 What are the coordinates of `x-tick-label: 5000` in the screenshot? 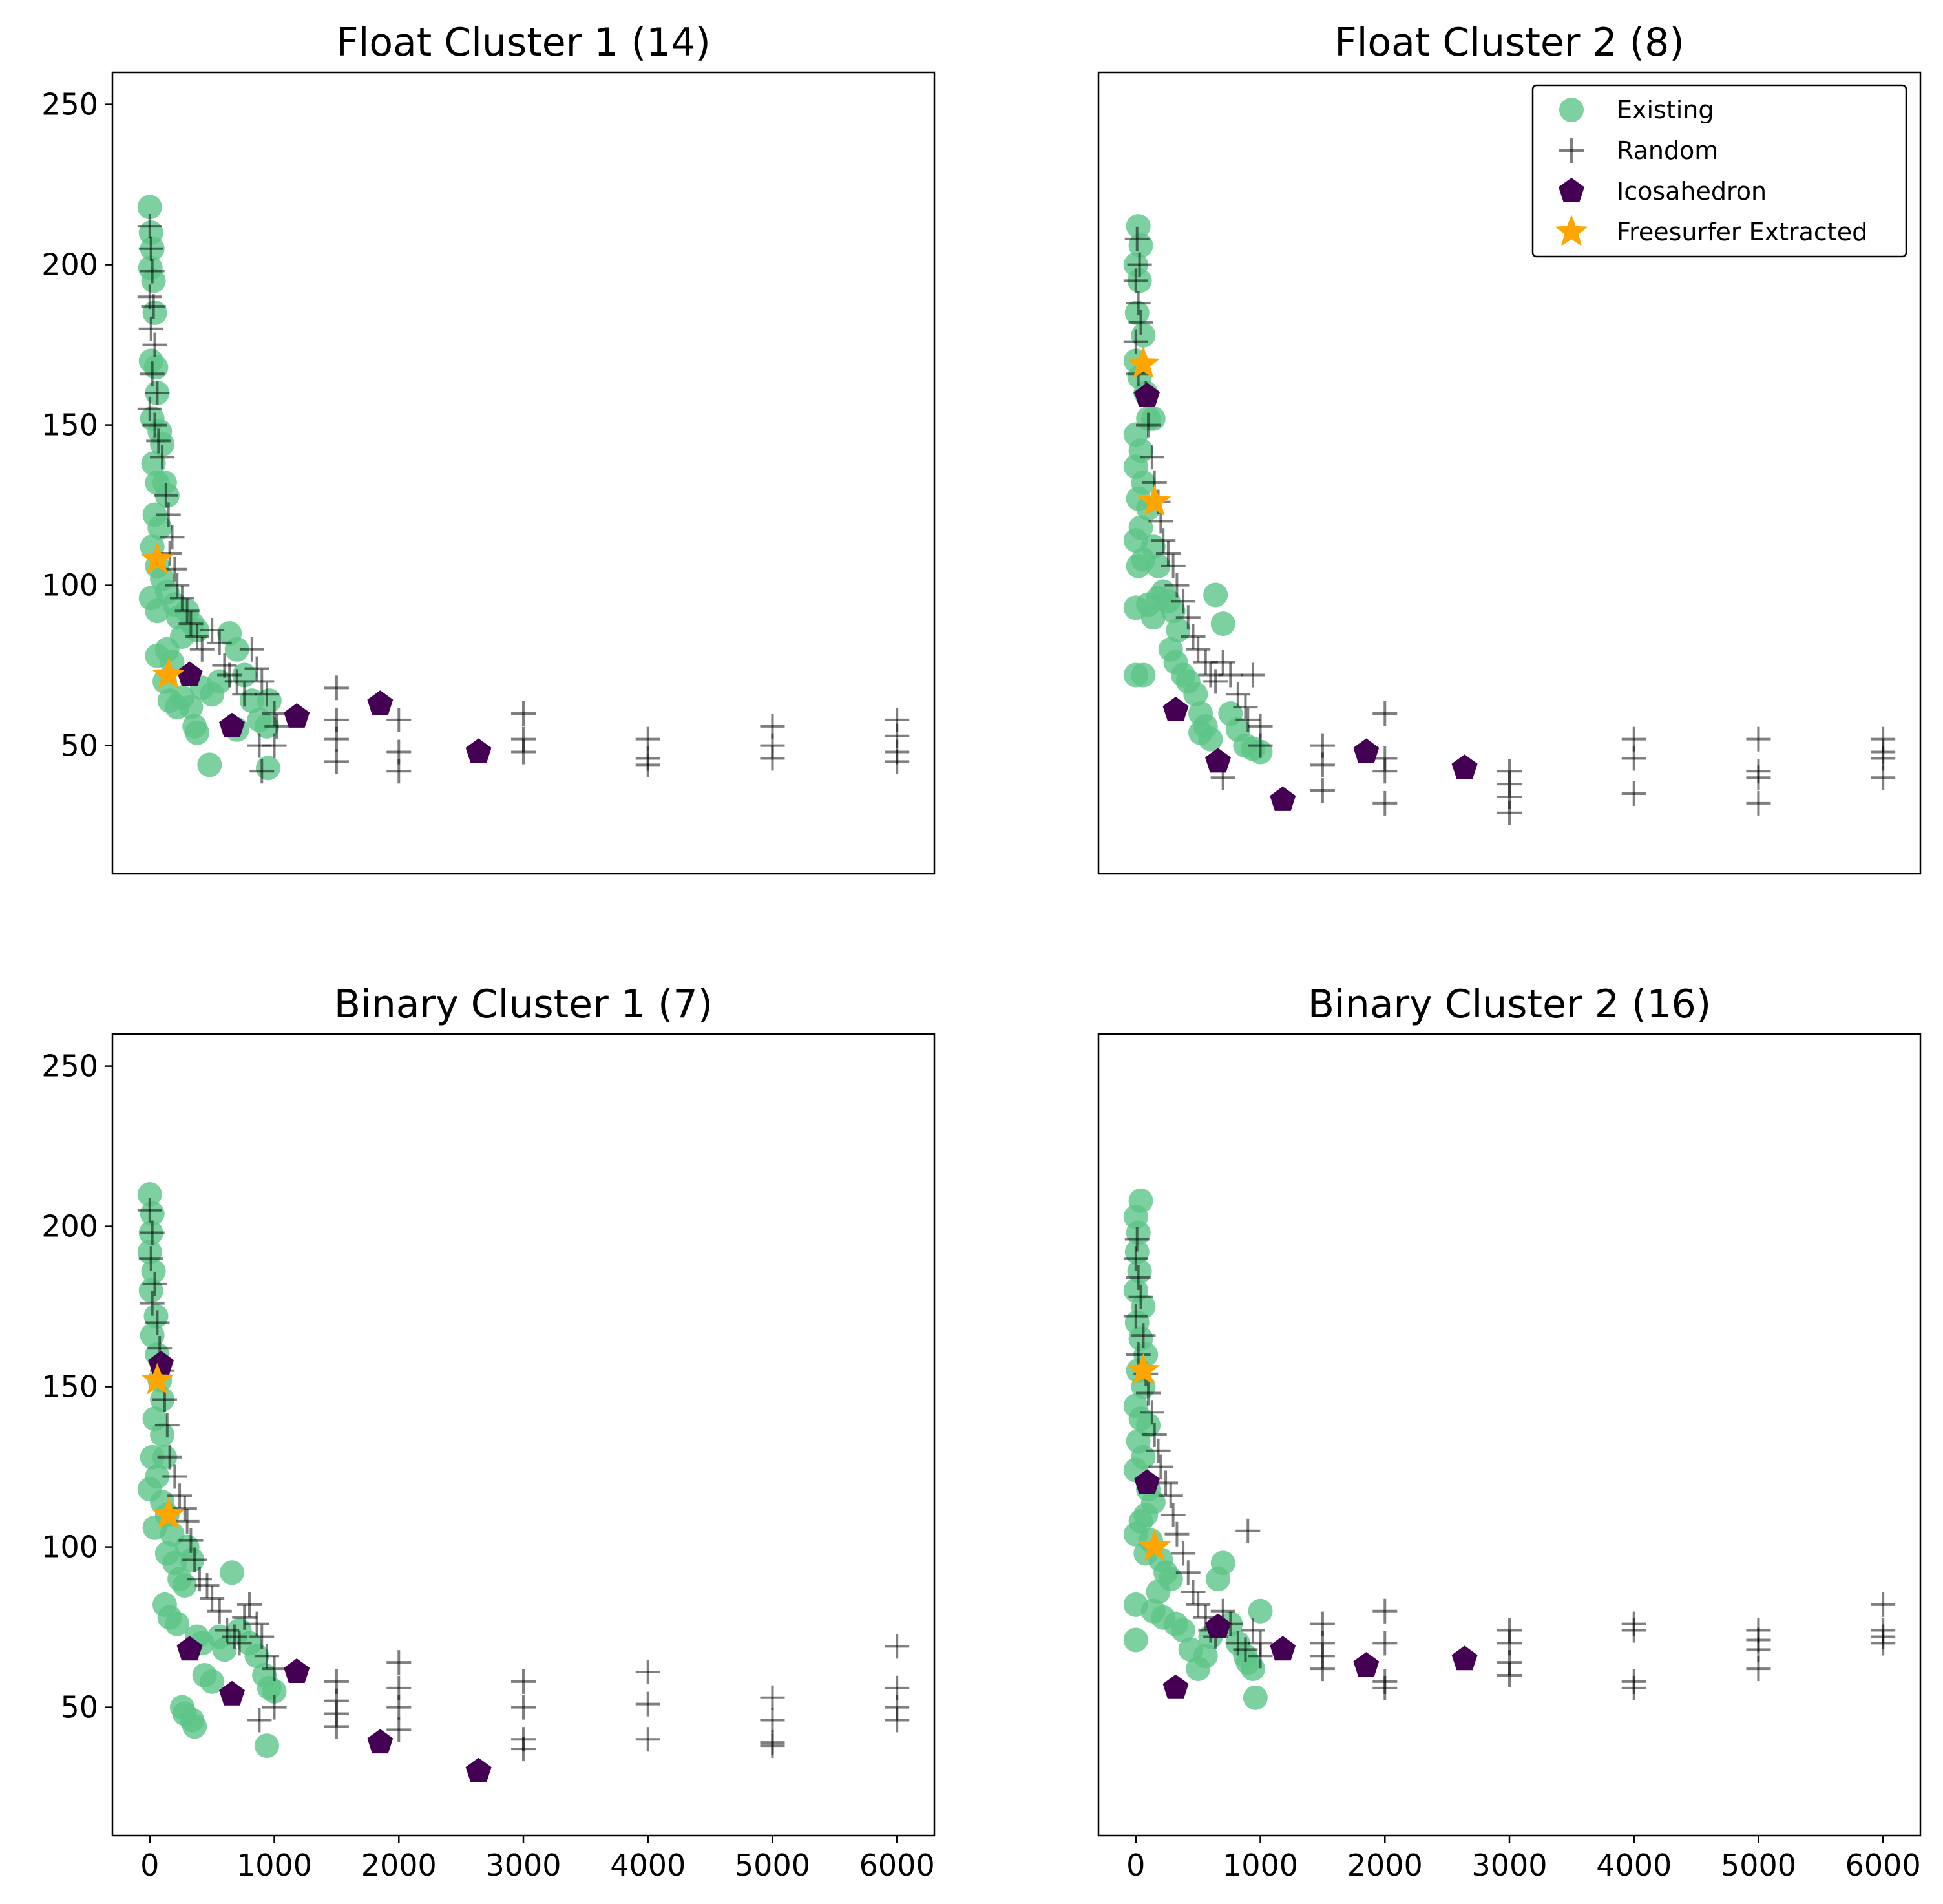 It's located at (1759, 1865).